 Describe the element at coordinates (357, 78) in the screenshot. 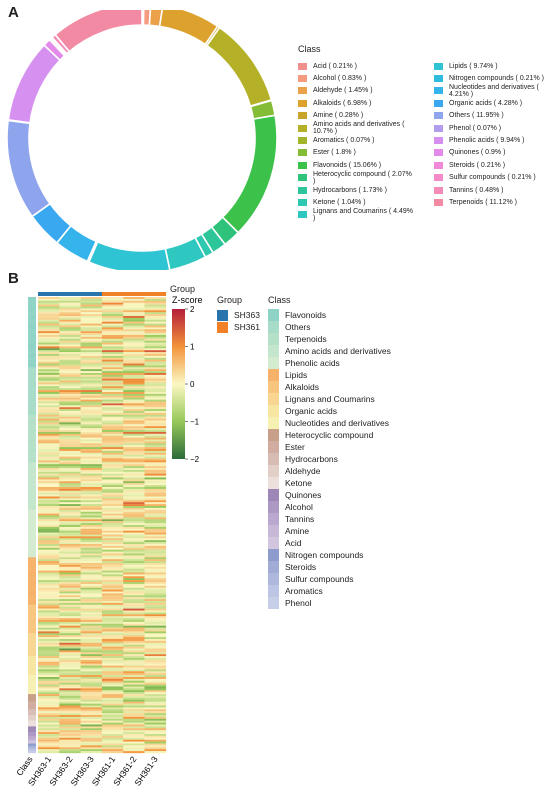

I see `donut-legend-item: Alcohol ( 0.83% )` at that location.